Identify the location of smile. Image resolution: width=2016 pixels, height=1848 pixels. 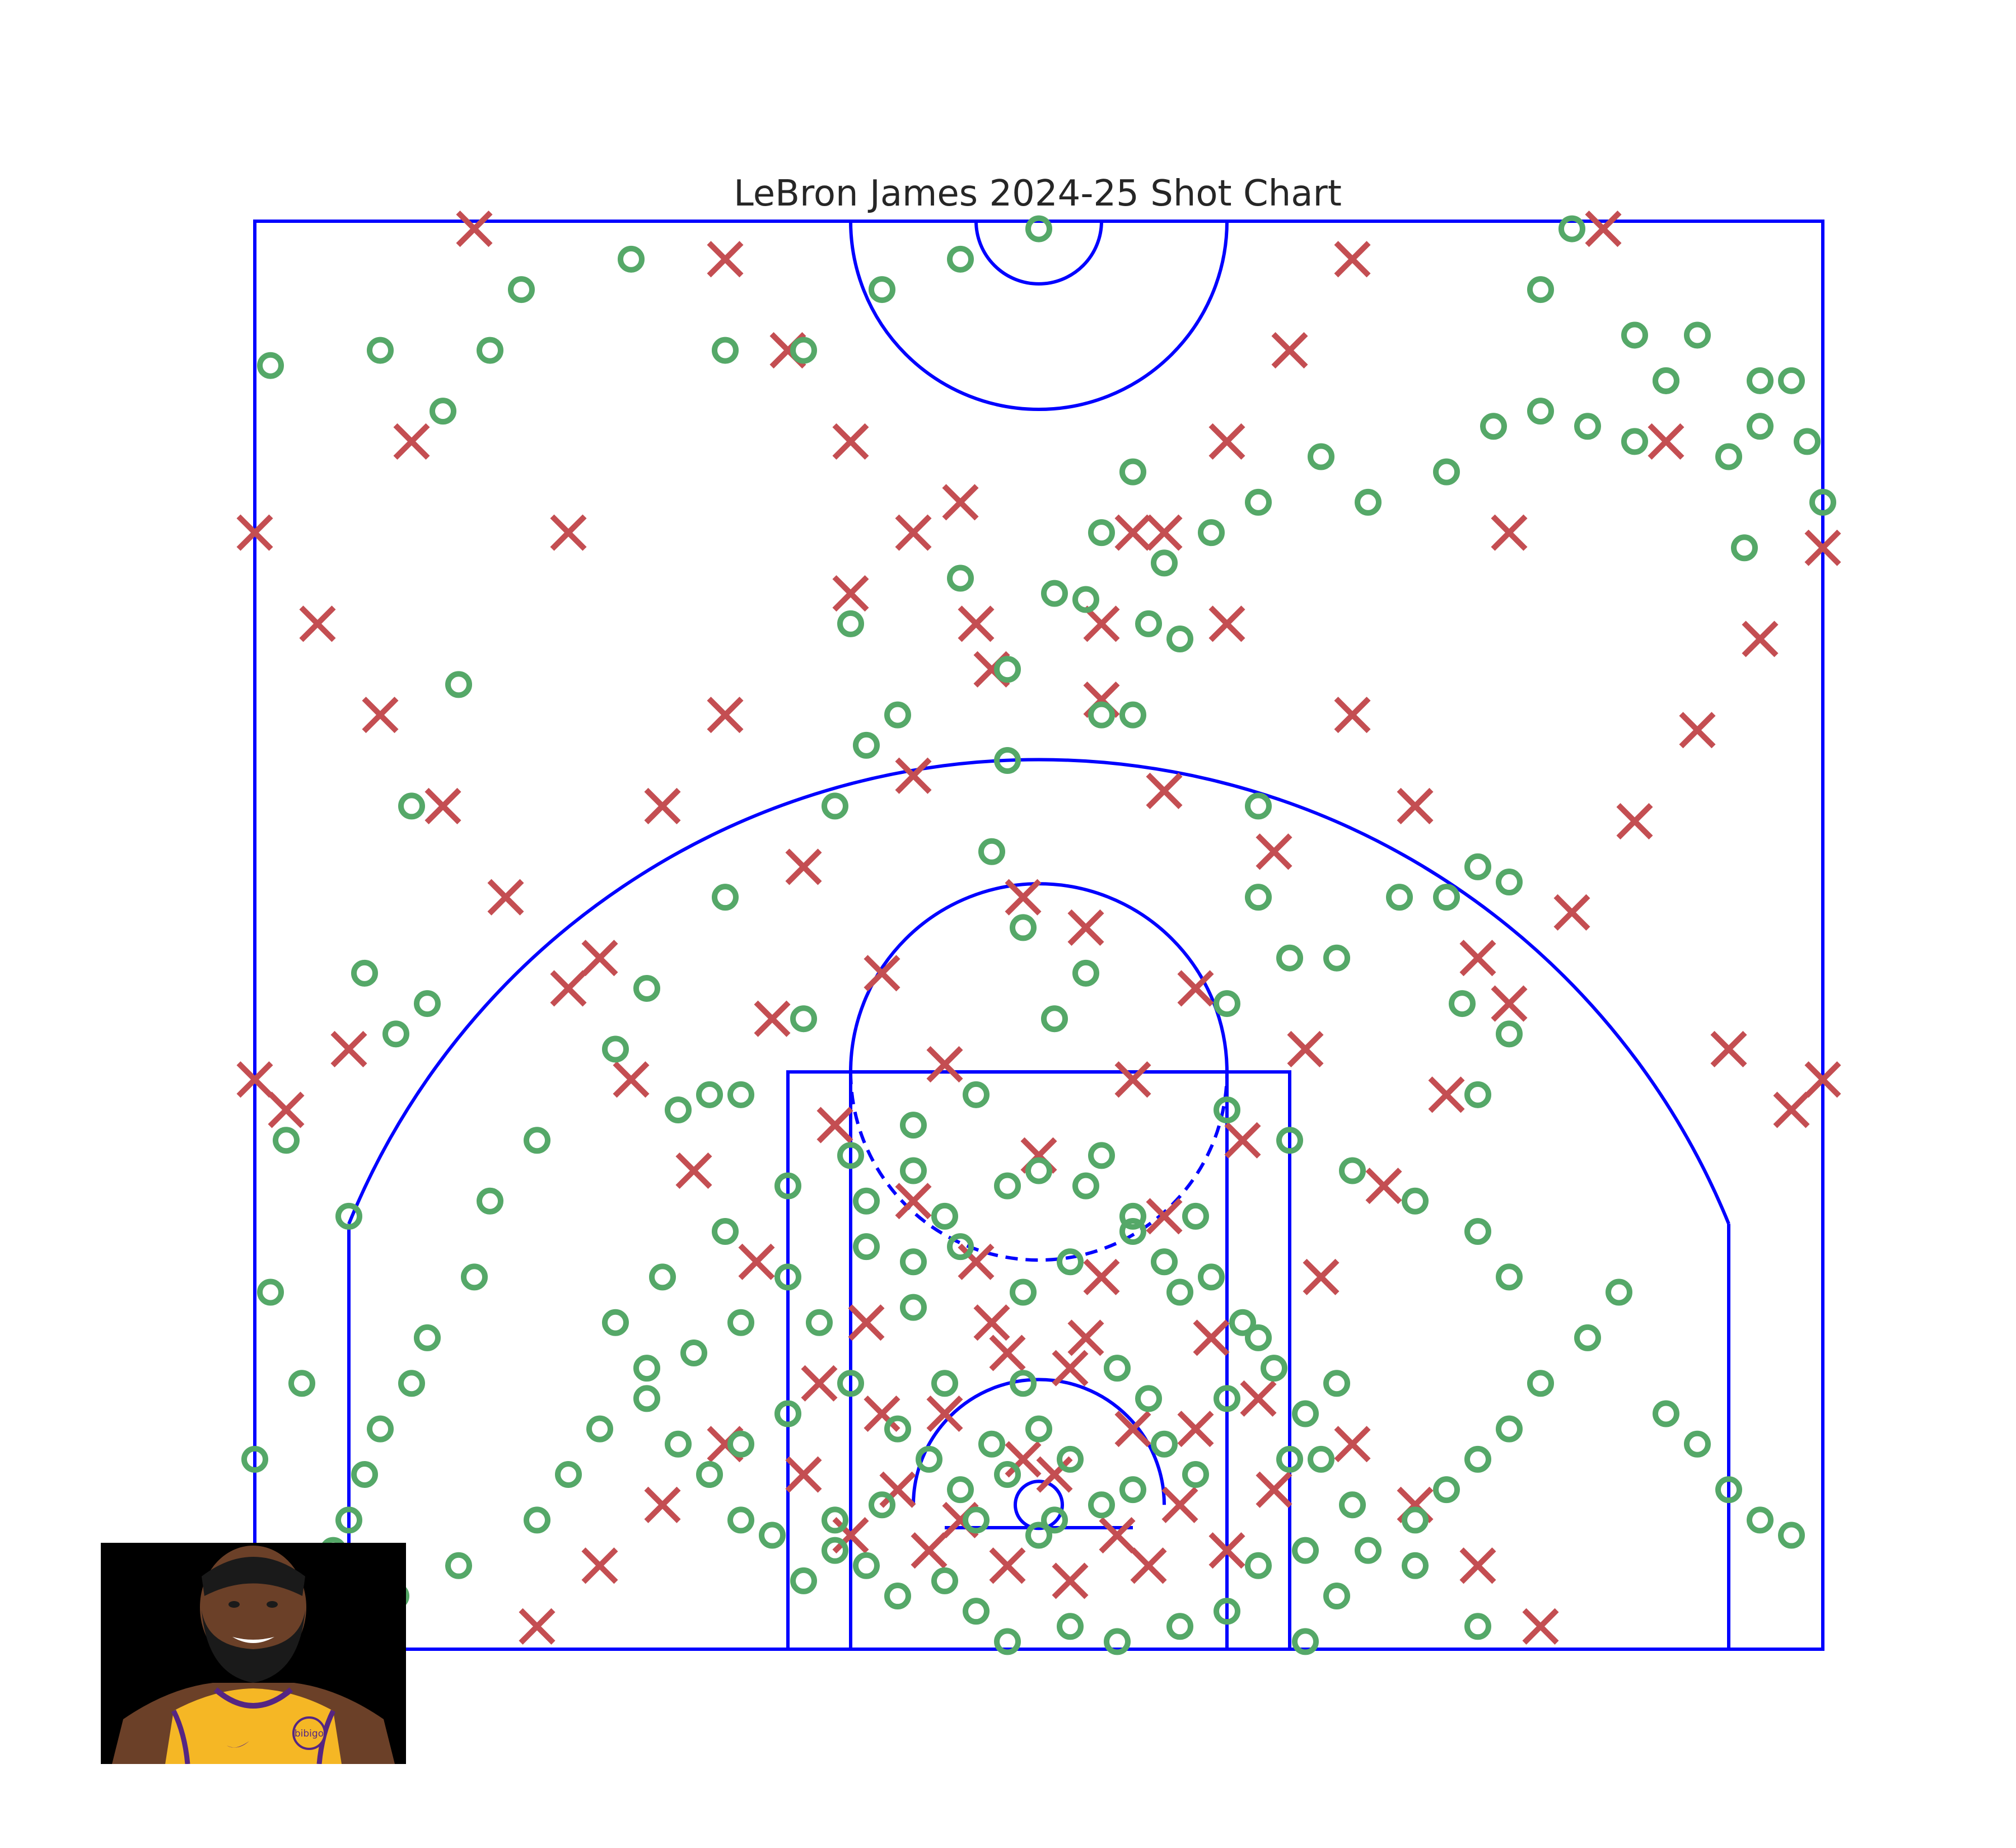
(253, 1640).